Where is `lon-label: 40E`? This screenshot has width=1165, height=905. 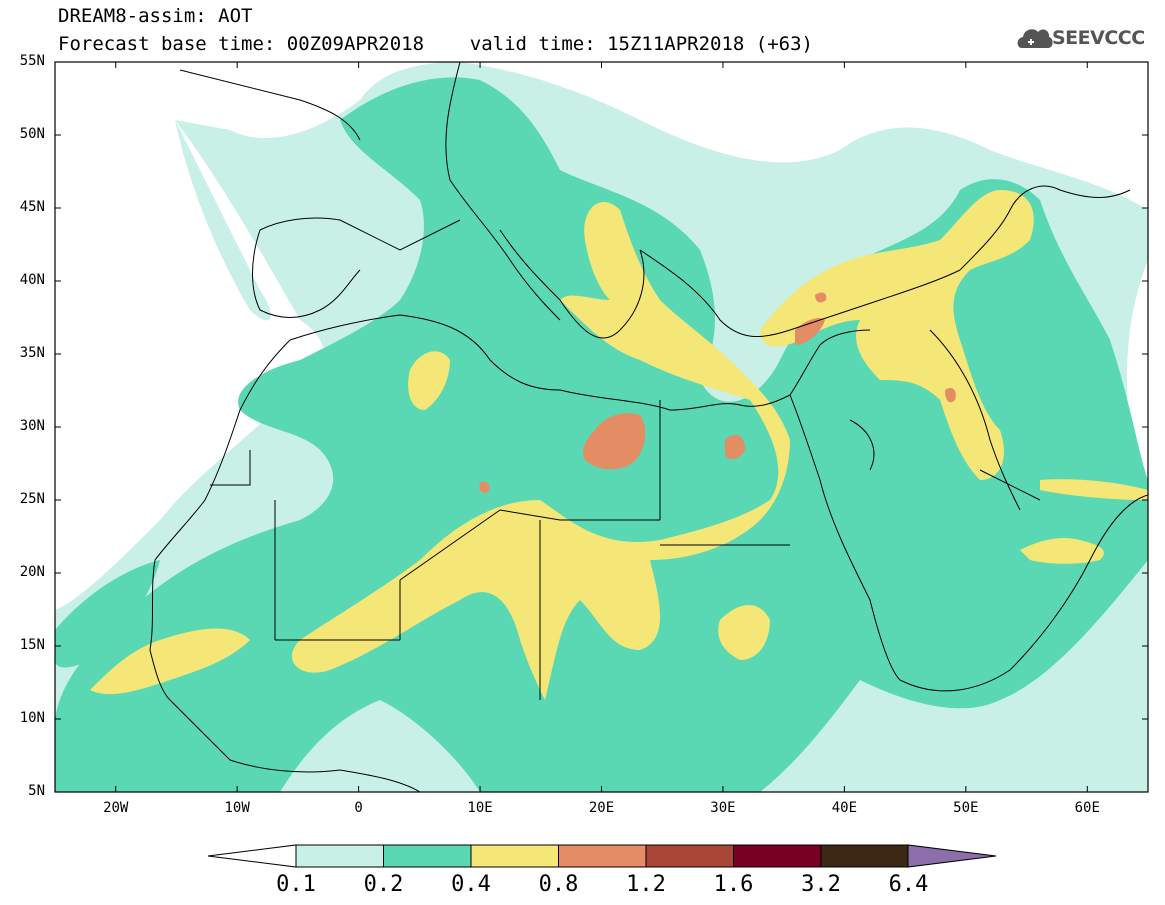
lon-label: 40E is located at coordinates (844, 808).